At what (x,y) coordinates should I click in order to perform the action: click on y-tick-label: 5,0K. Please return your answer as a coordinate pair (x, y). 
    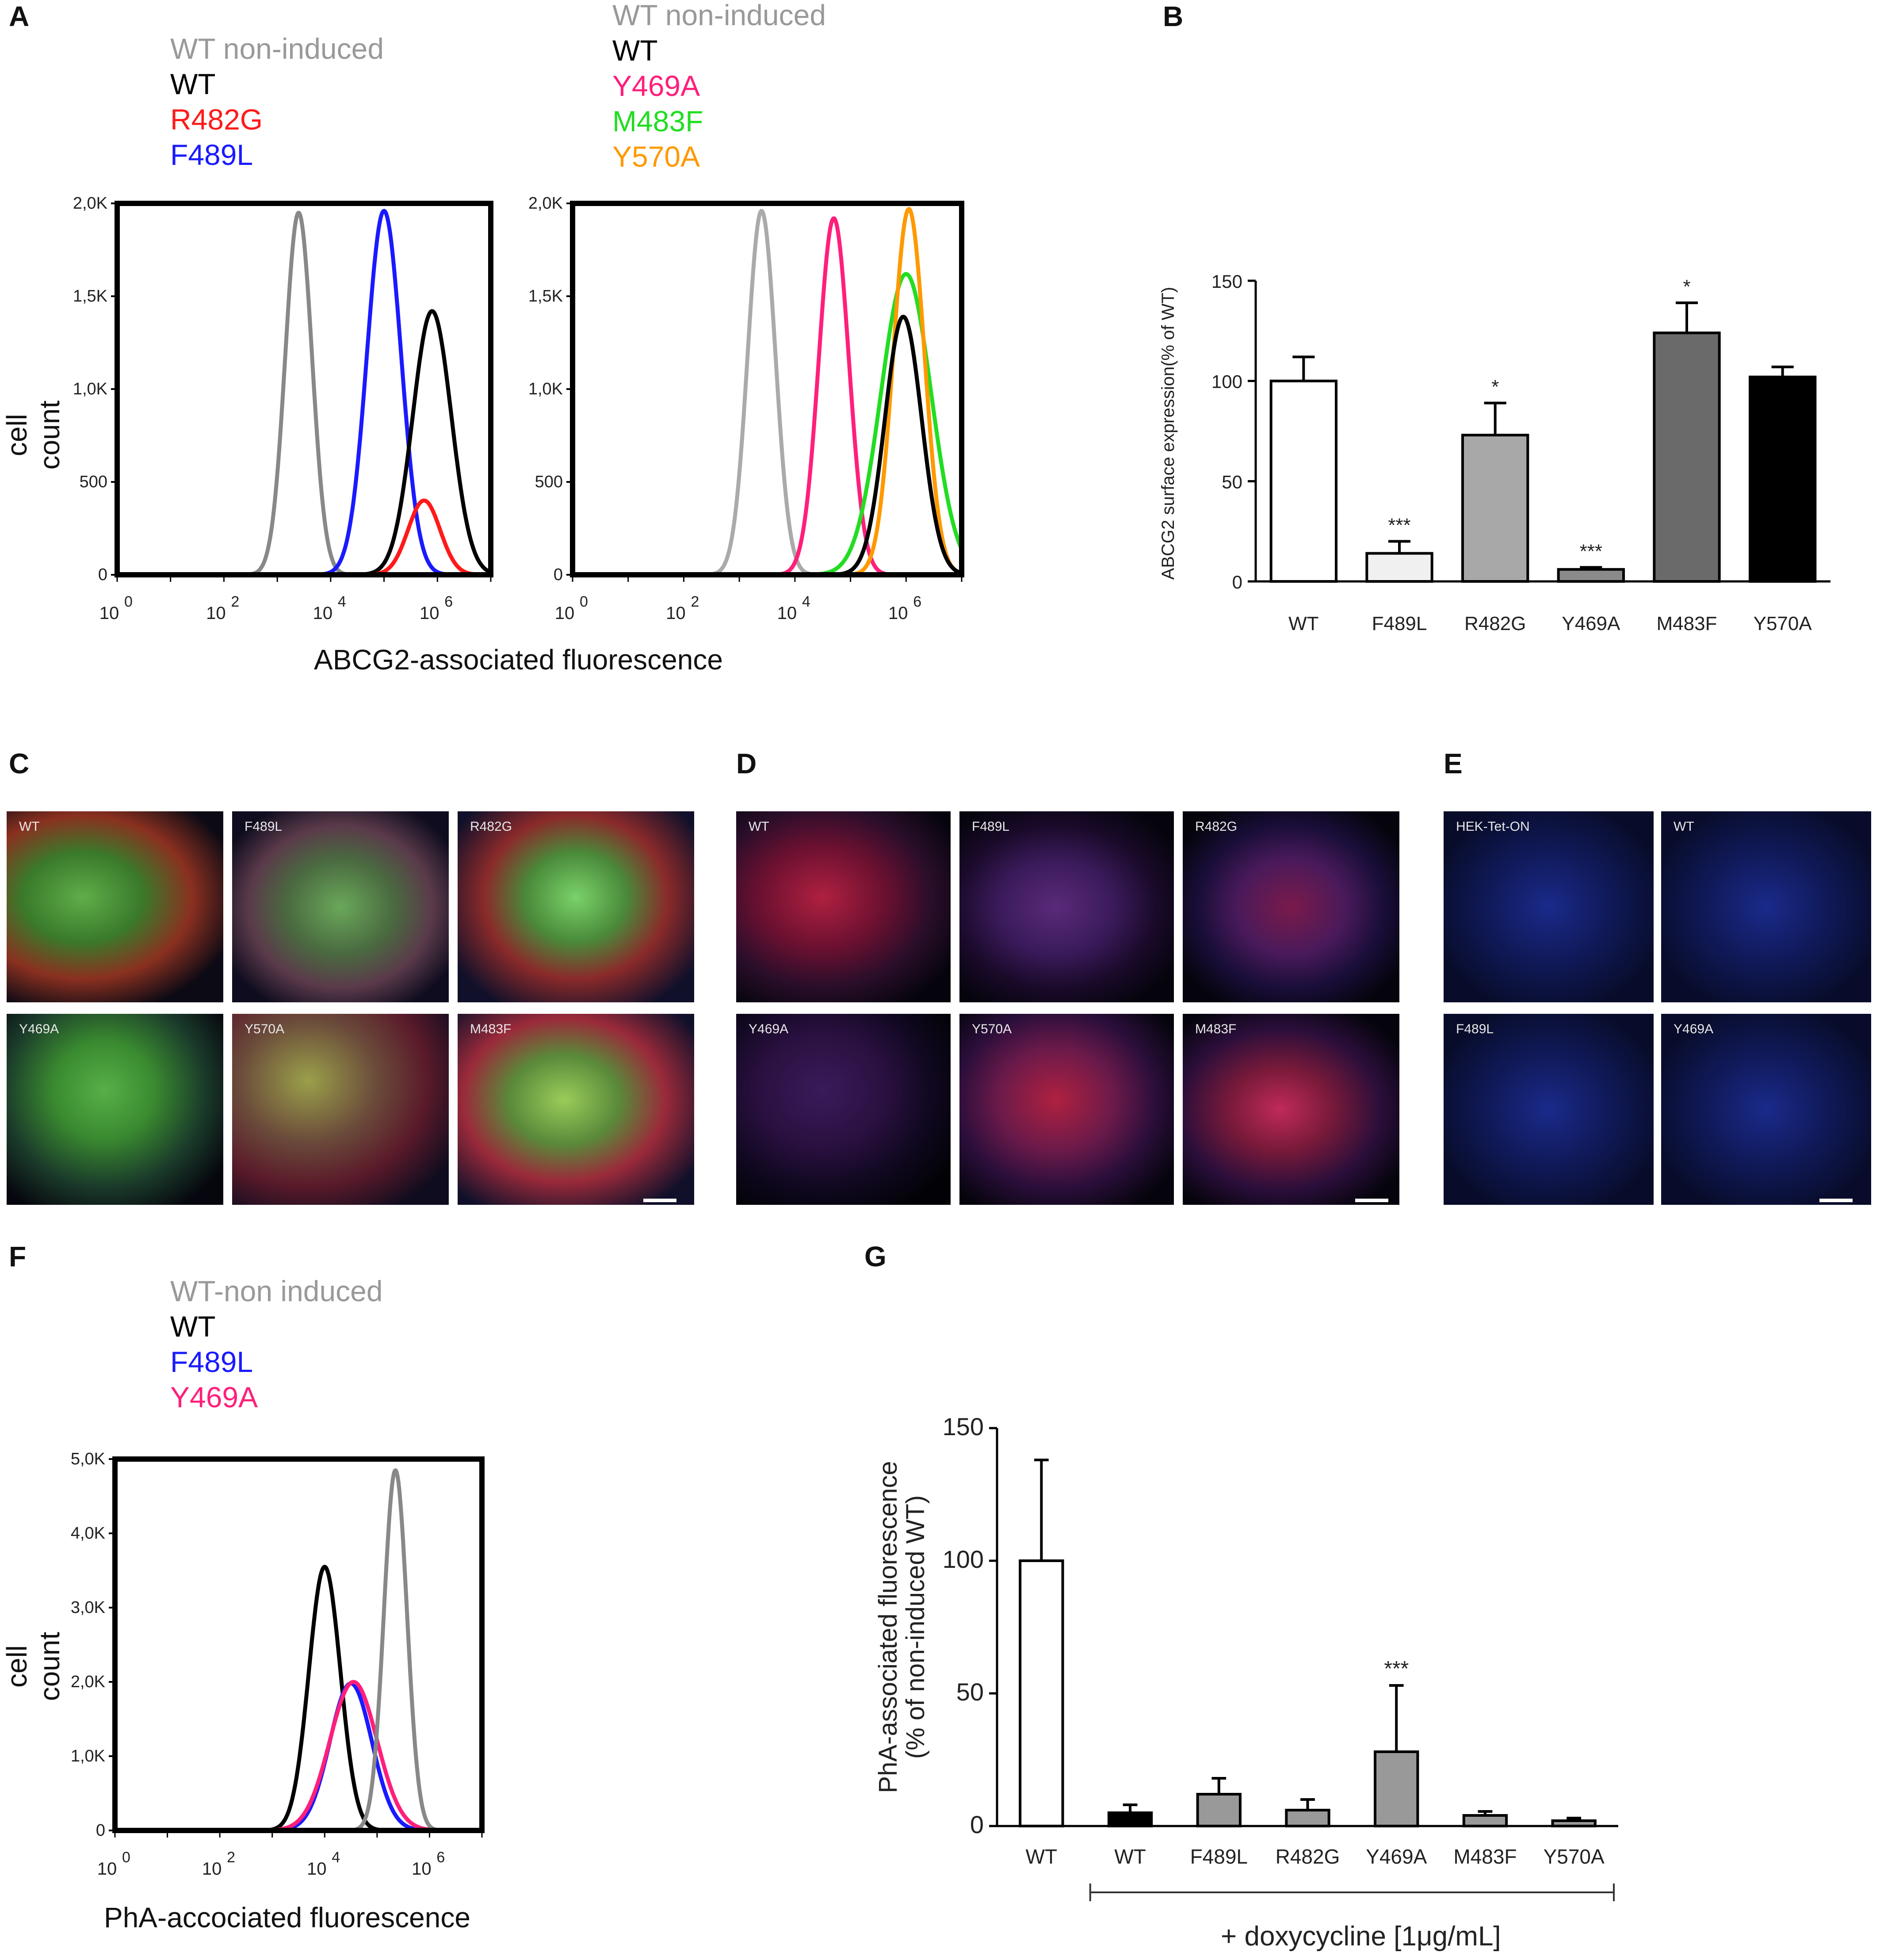
    Looking at the image, I should click on (88, 1459).